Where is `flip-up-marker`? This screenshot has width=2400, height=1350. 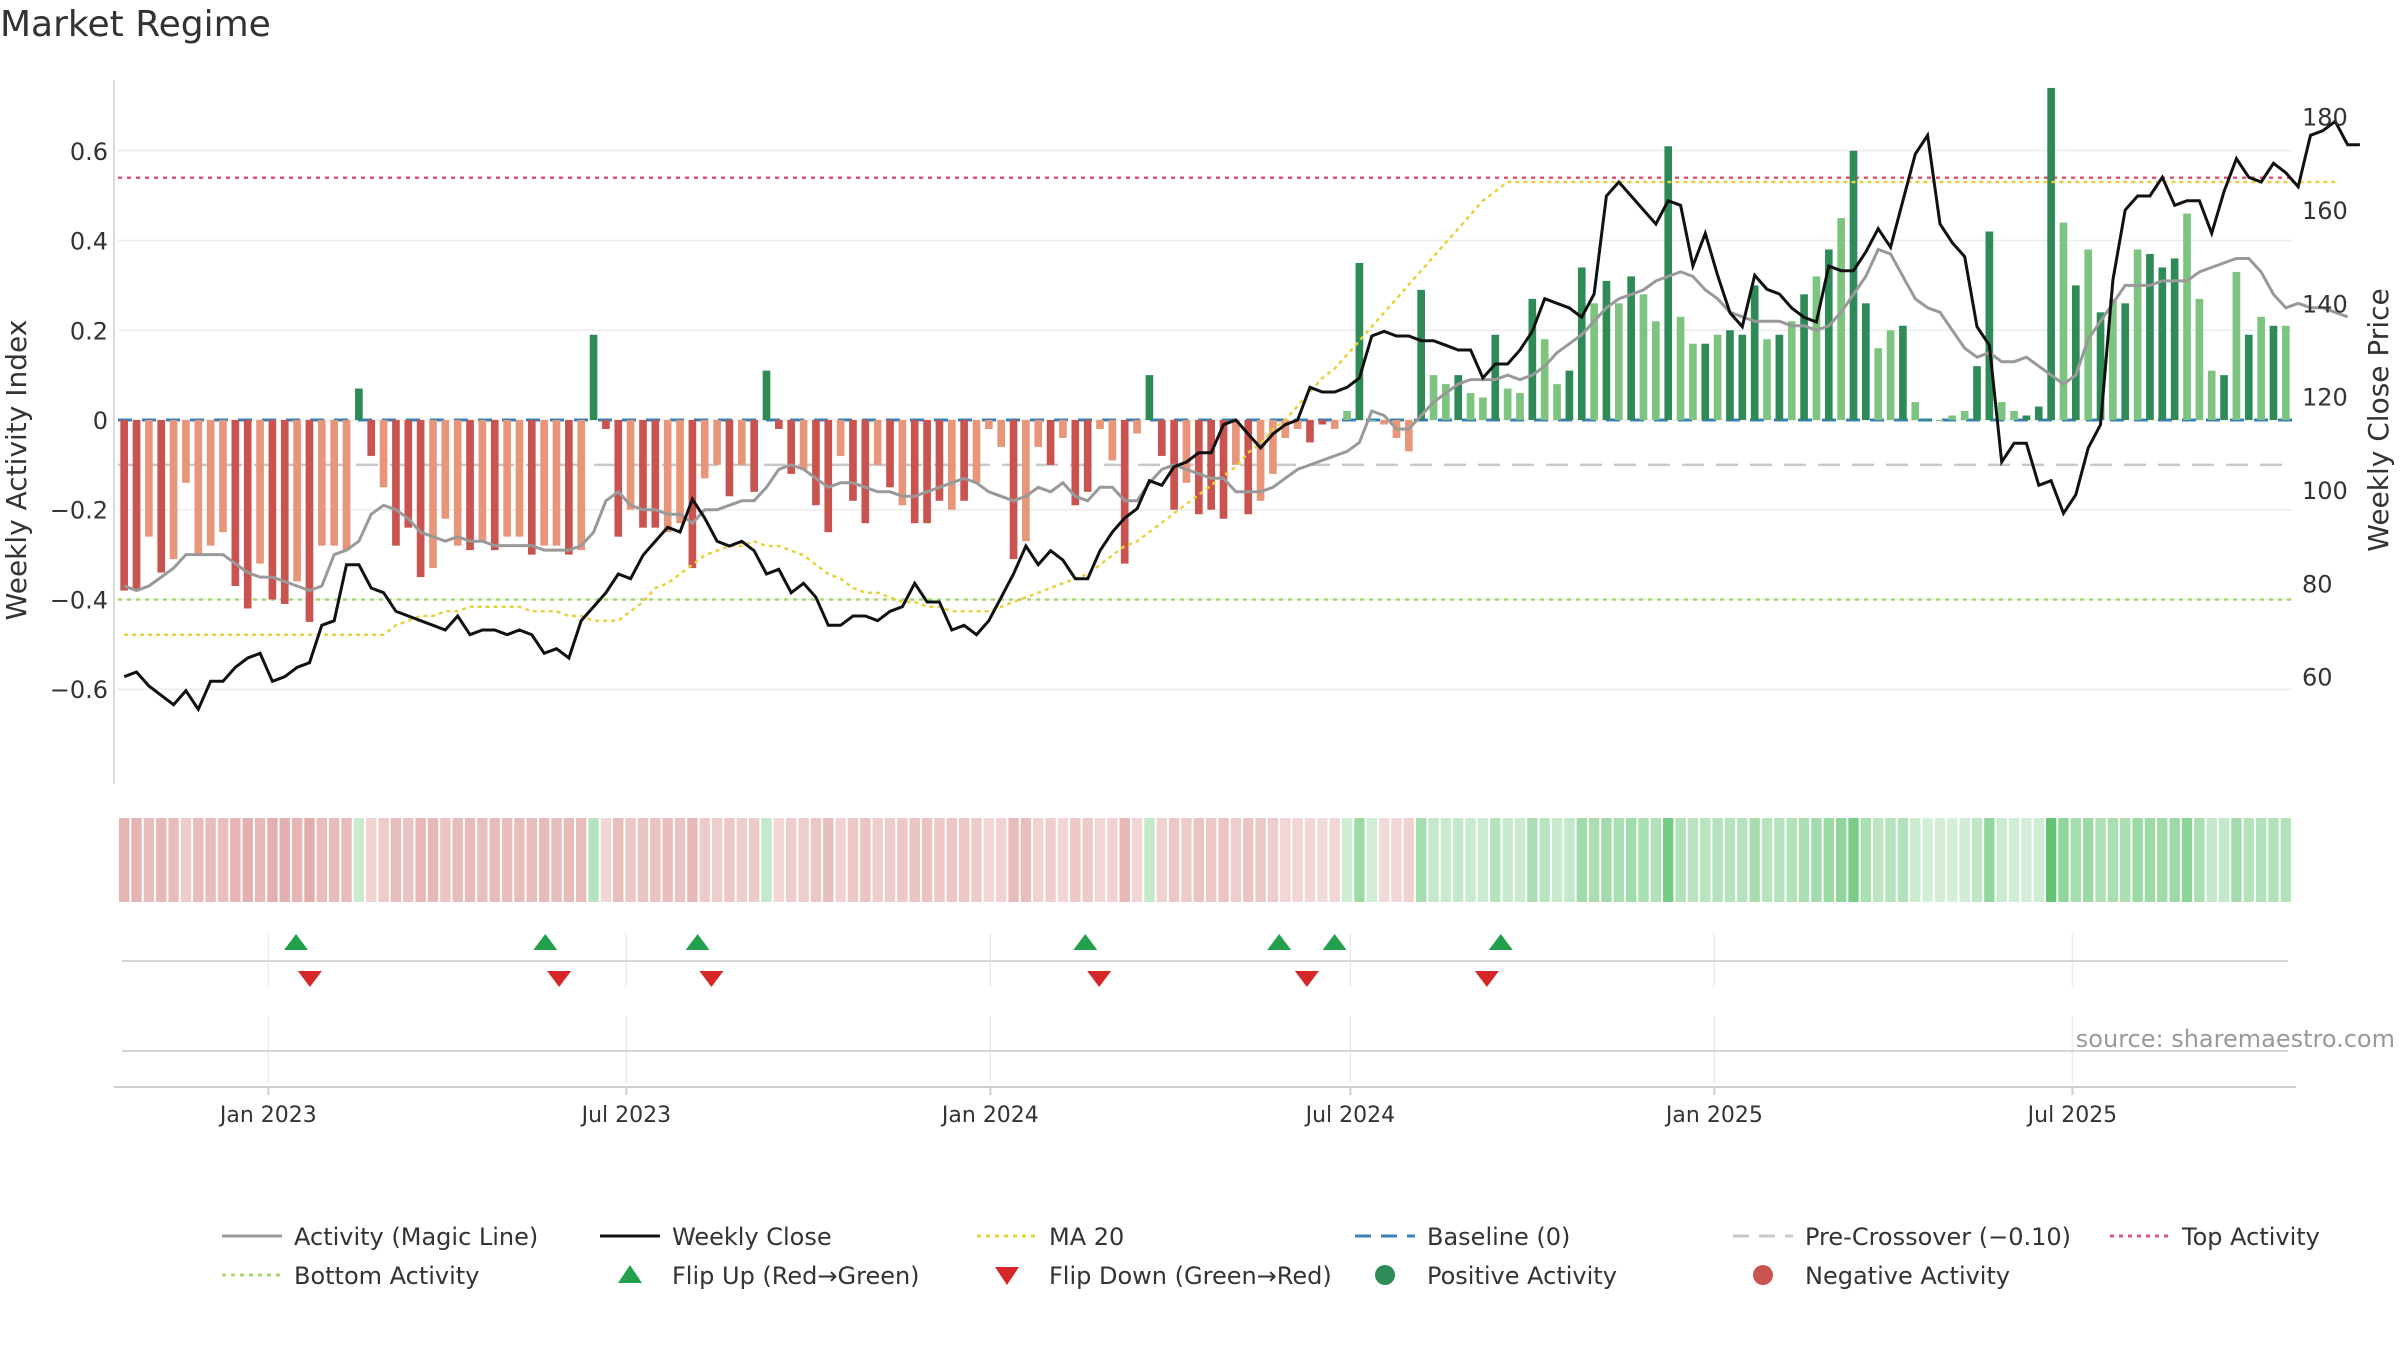 flip-up-marker is located at coordinates (545, 942).